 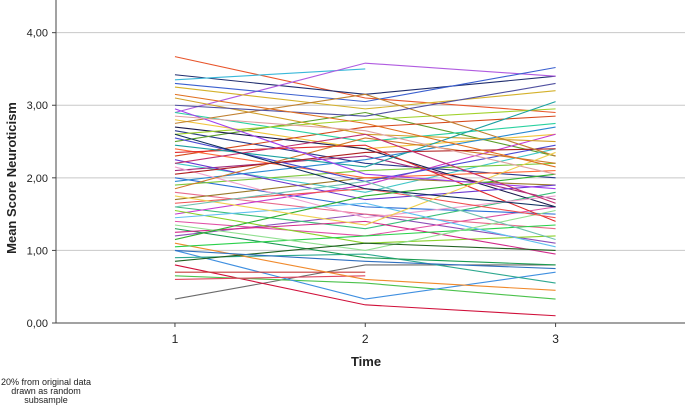 What do you see at coordinates (365, 339) in the screenshot?
I see `x-tick-label: 2` at bounding box center [365, 339].